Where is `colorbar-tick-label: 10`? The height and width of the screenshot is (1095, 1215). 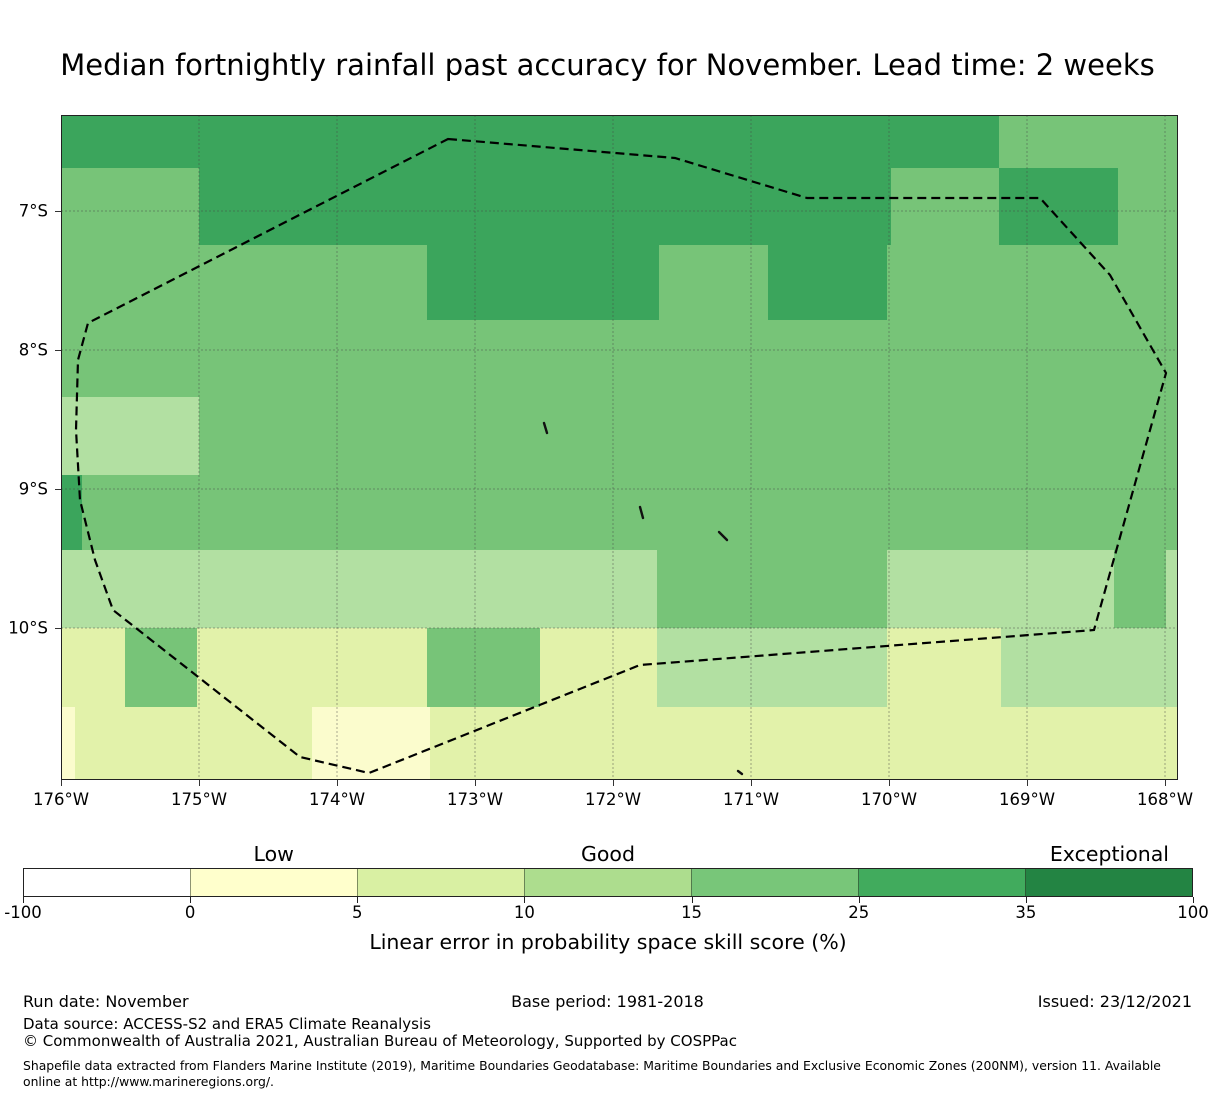
colorbar-tick-label: 10 is located at coordinates (524, 912).